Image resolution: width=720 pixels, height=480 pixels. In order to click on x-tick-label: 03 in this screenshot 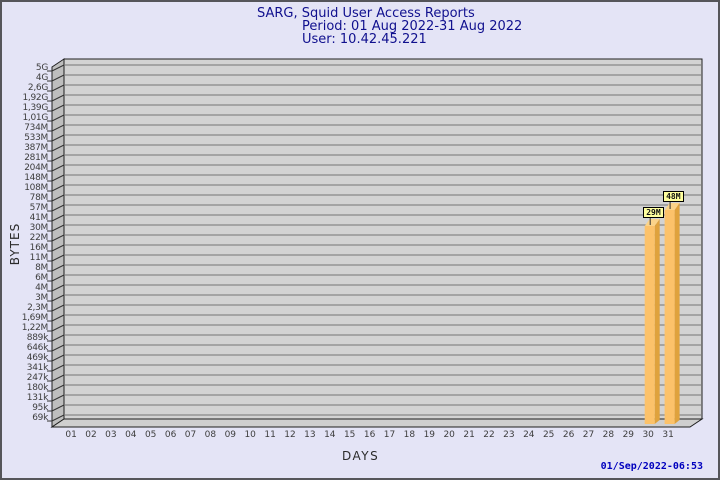, I will do `click(111, 435)`.